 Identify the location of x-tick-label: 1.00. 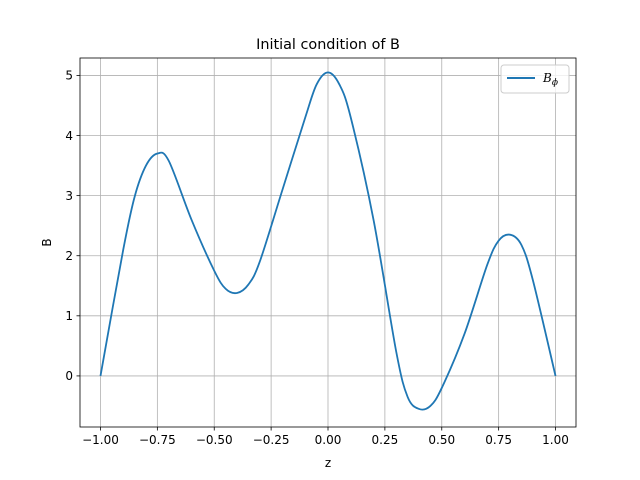
(555, 440).